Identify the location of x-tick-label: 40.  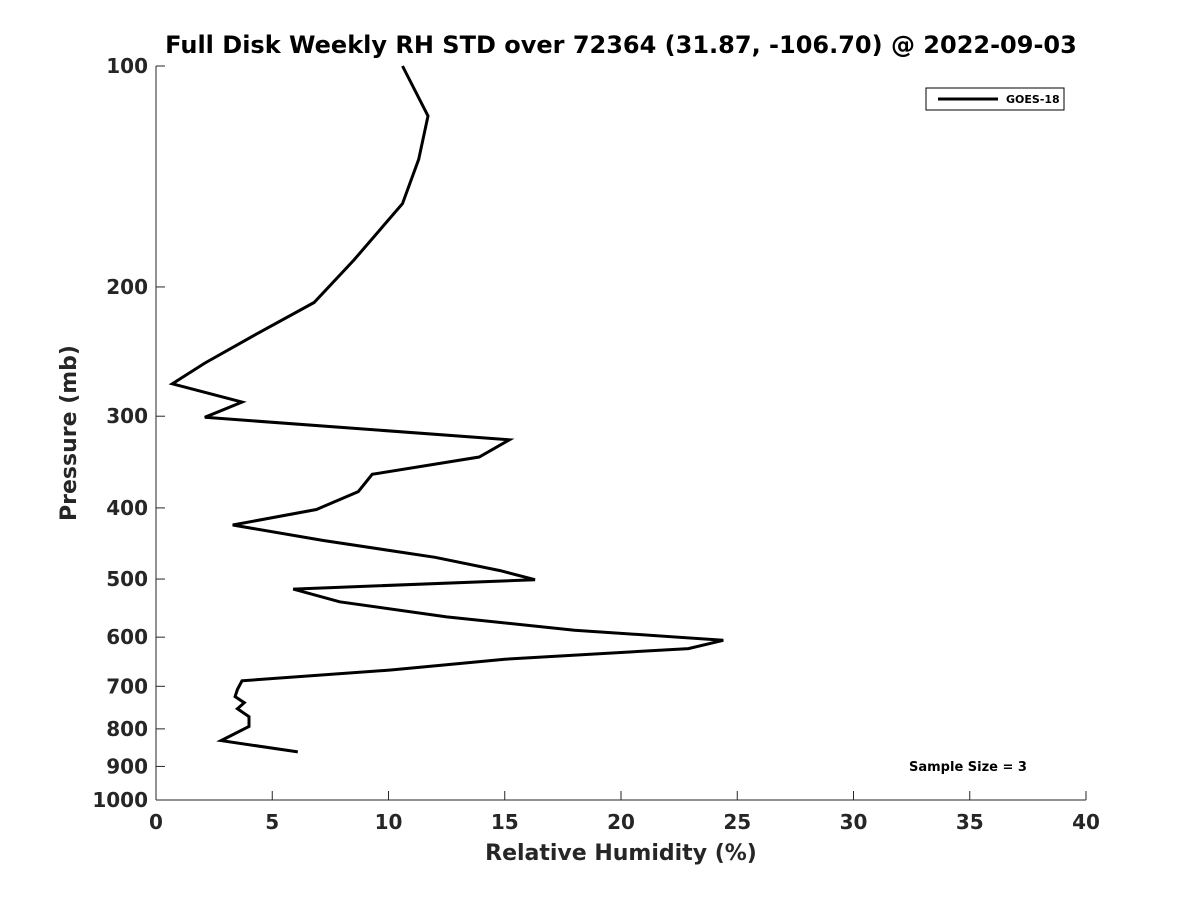
(1086, 822).